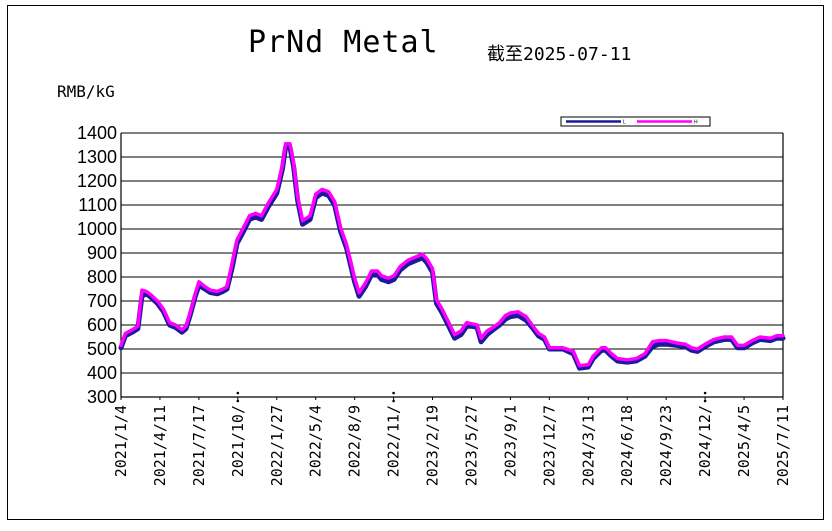  Describe the element at coordinates (471, 445) in the screenshot. I see `x-tick-label: 2023/5/27` at that location.